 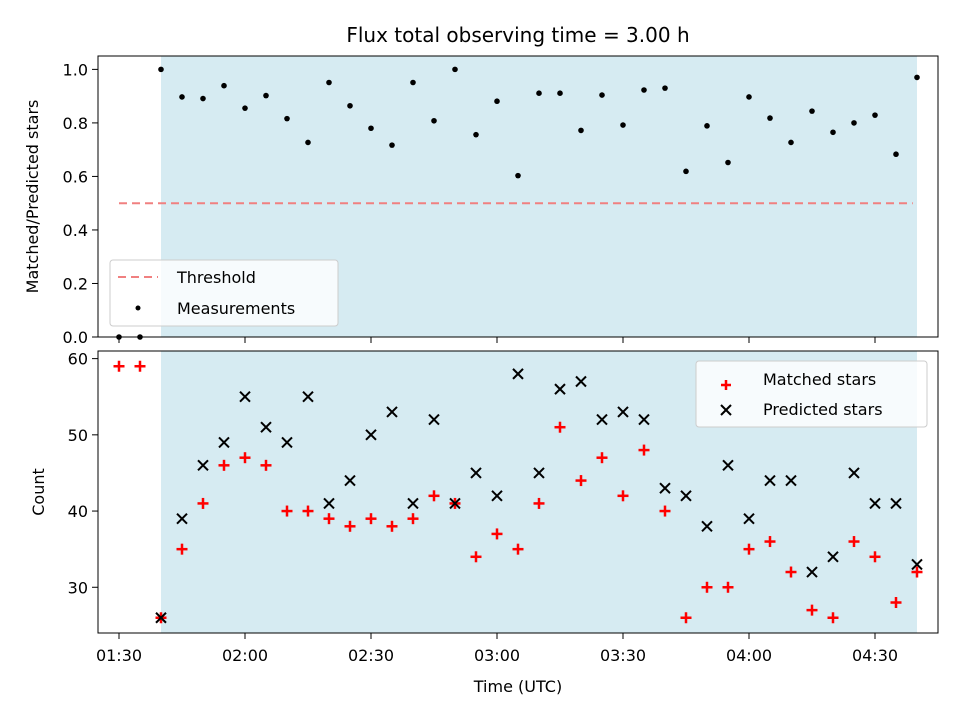 I want to click on count-x-tick-label: 02:30, so click(x=371, y=655).